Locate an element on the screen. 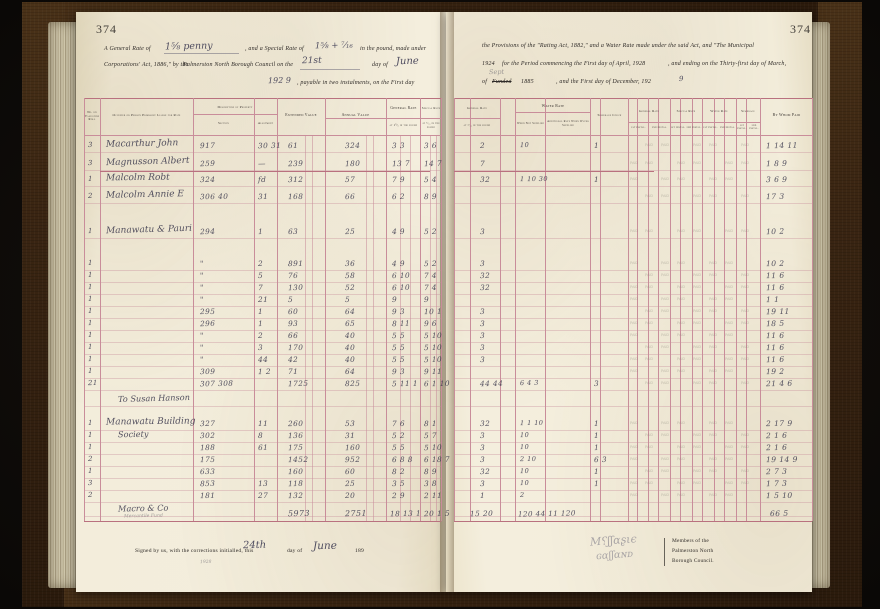  cell-water-not-15: 6 4 3 is located at coordinates (529, 383).